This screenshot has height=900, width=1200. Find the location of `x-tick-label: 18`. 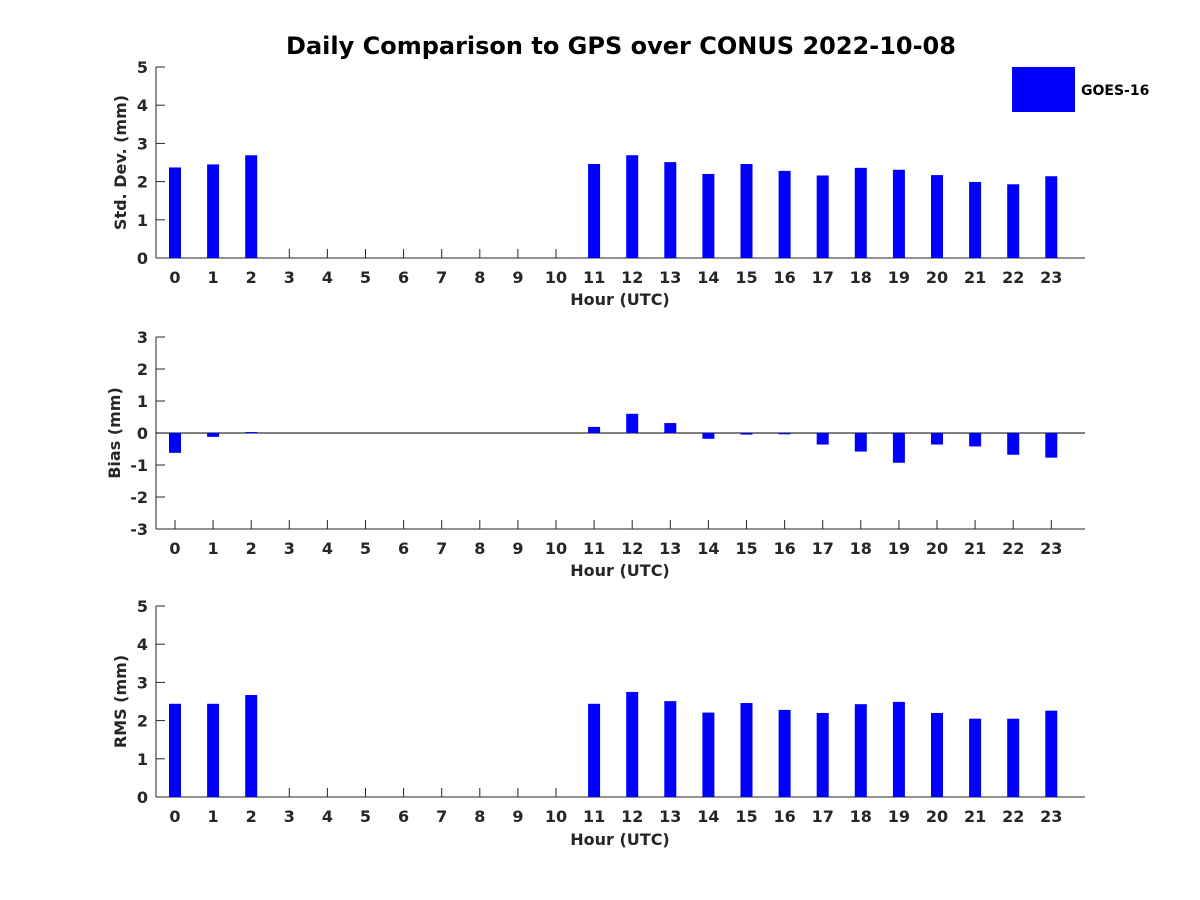

x-tick-label: 18 is located at coordinates (861, 816).